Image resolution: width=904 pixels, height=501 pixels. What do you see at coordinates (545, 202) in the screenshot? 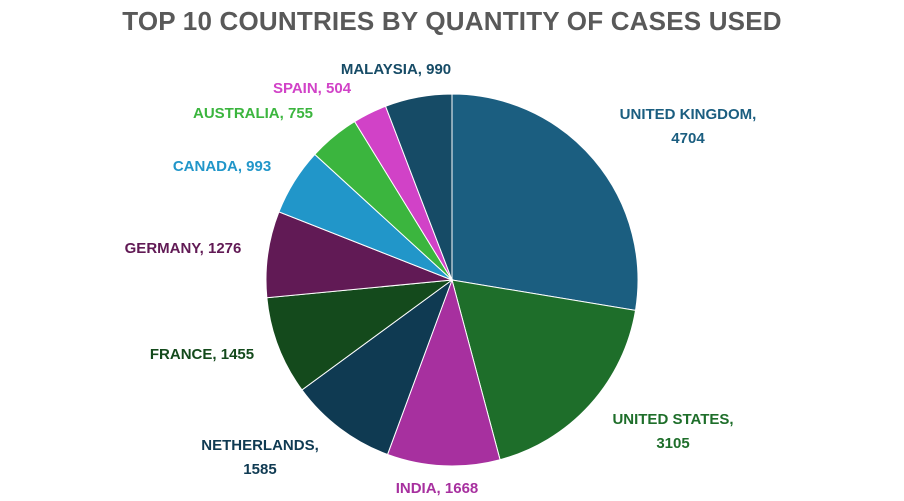
I see `pie-slice-united-kingdom` at bounding box center [545, 202].